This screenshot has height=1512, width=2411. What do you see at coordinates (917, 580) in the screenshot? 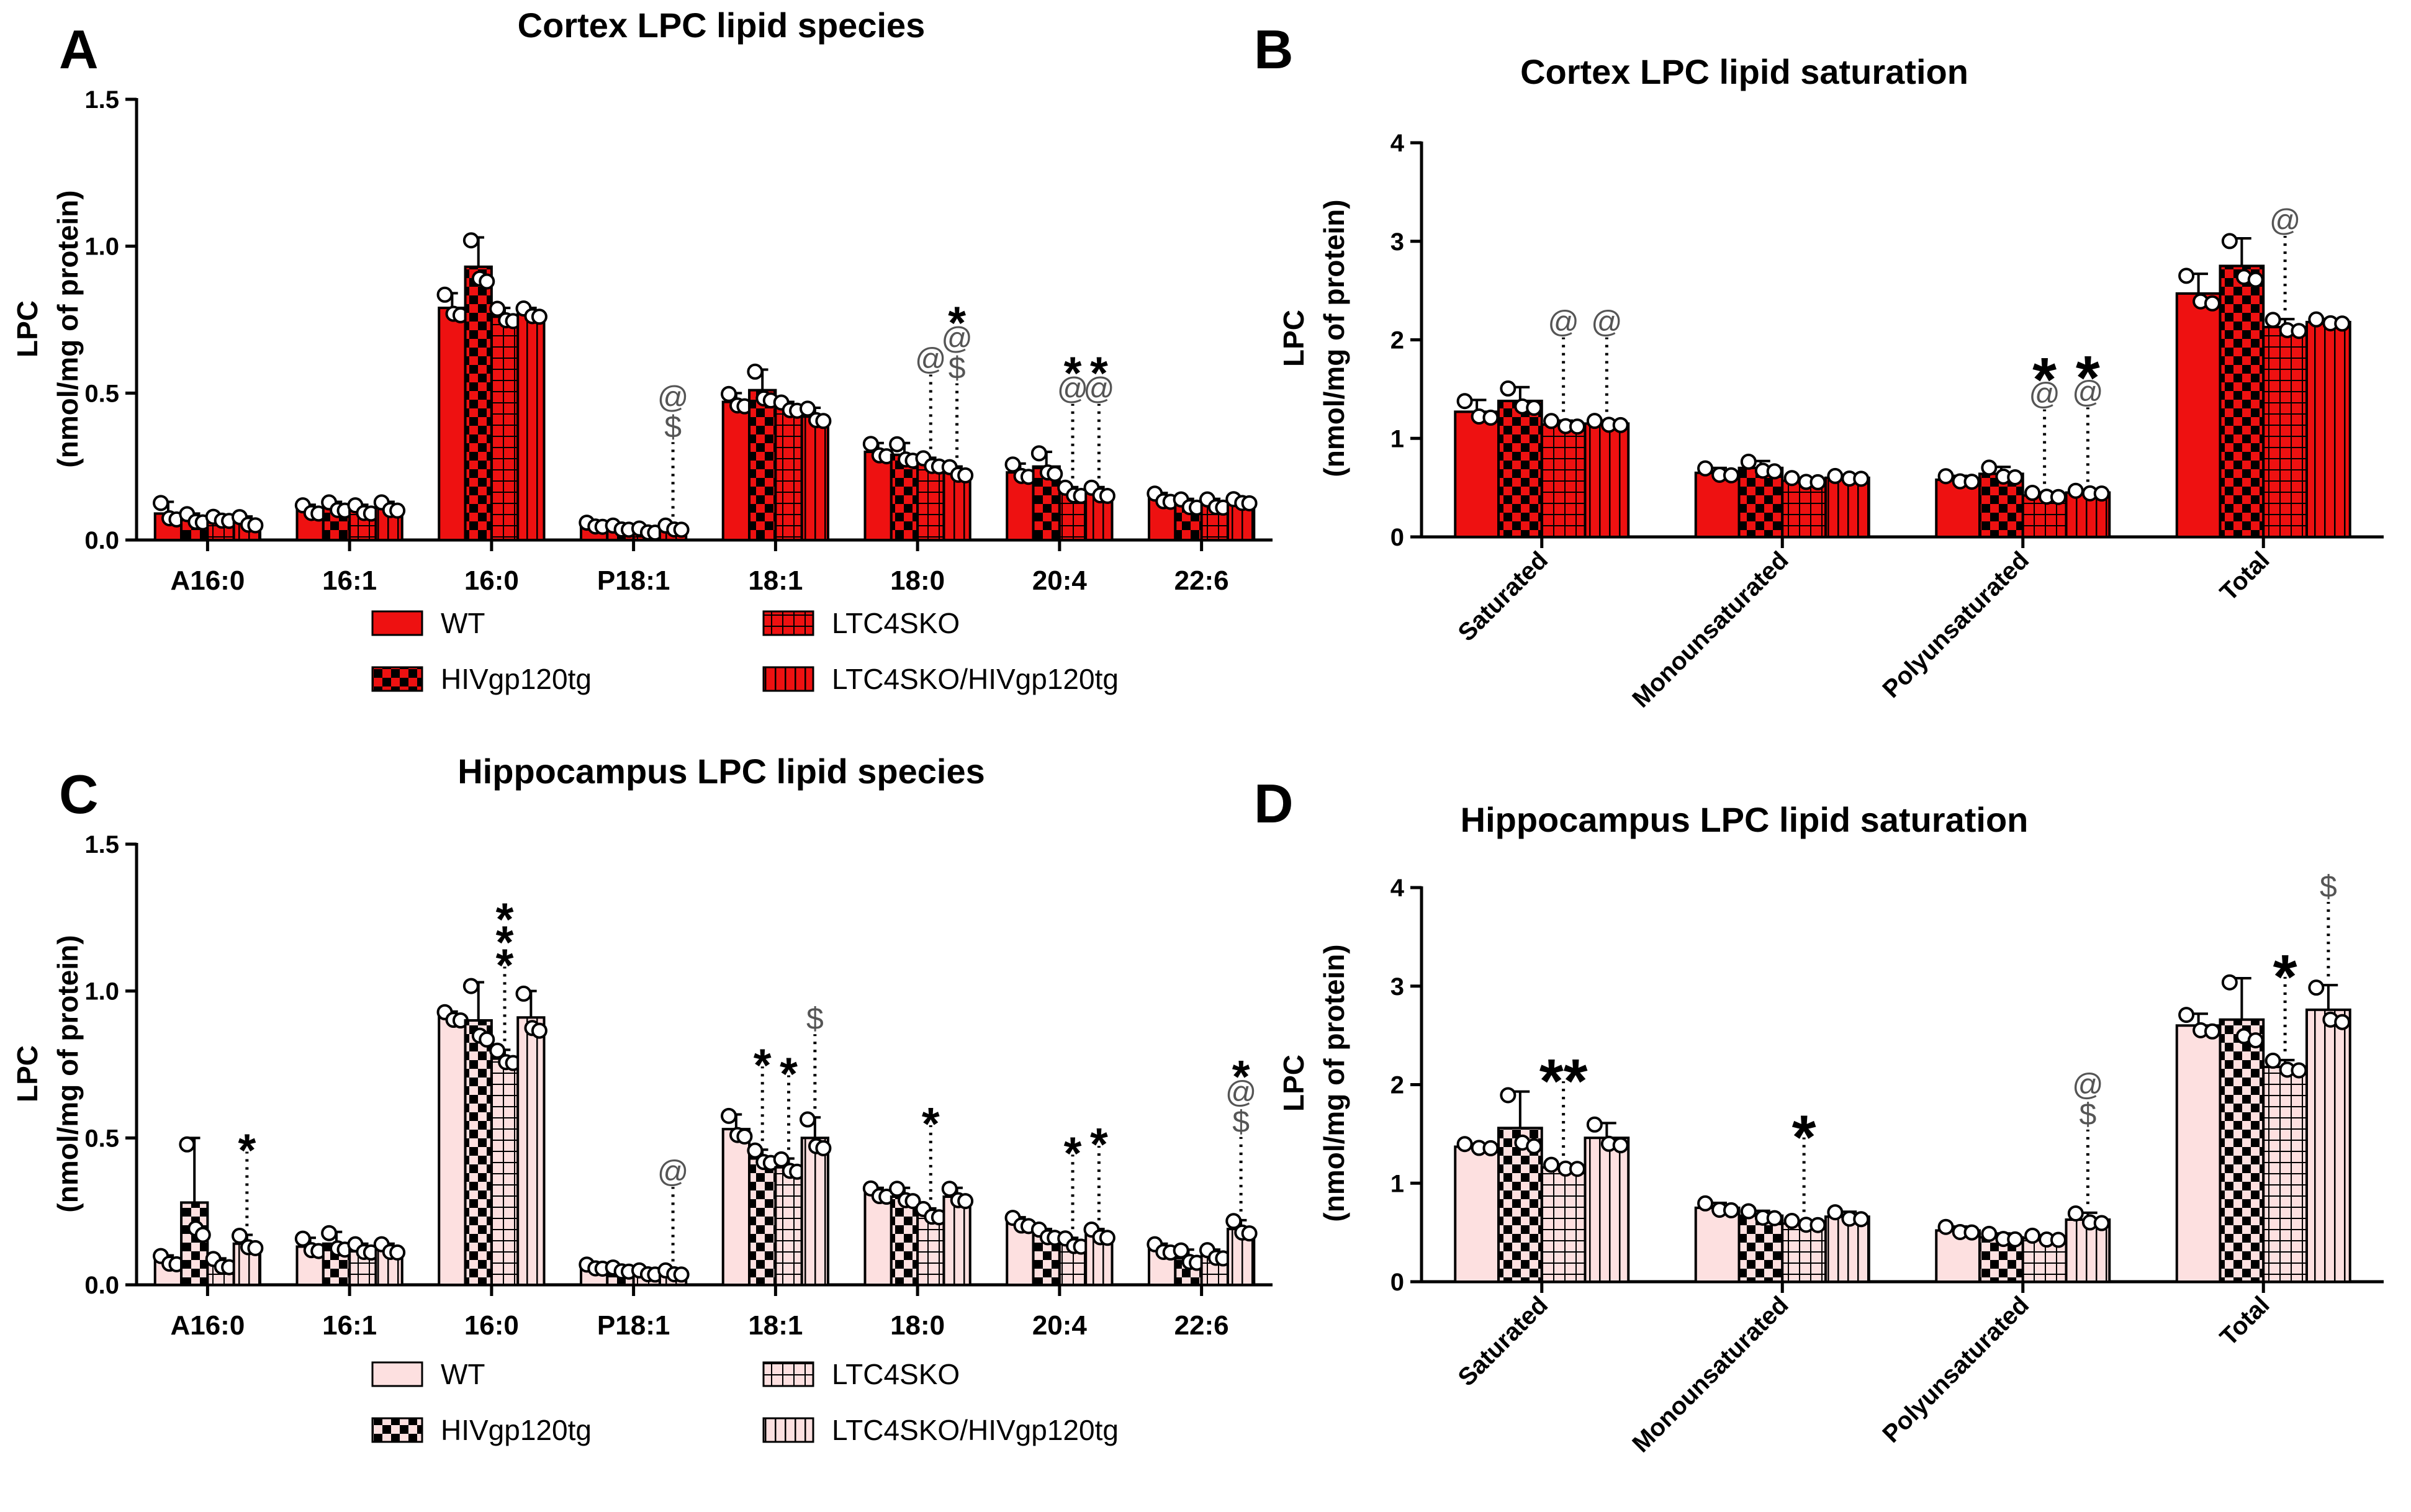
I see `x-tick-label-18-0: 18:0` at bounding box center [917, 580].